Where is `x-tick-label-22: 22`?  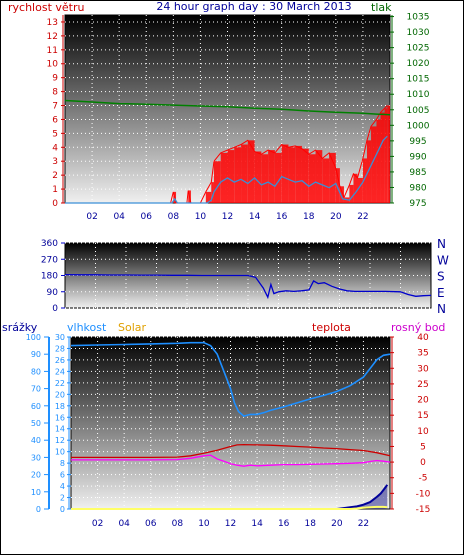 x-tick-label-22: 22 is located at coordinates (362, 217).